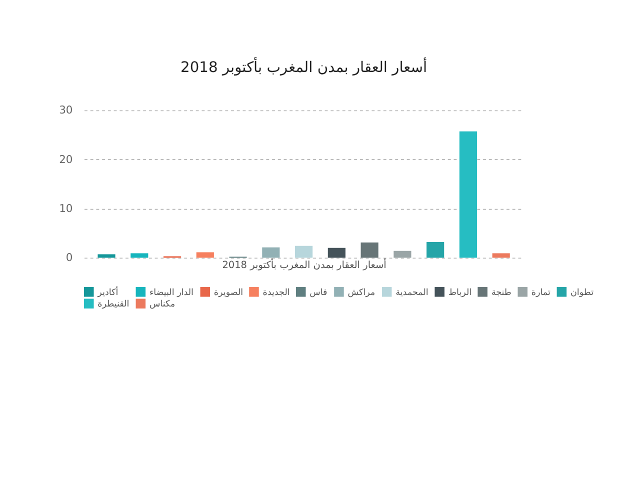  I want to click on legend-label: الصويرة, so click(229, 293).